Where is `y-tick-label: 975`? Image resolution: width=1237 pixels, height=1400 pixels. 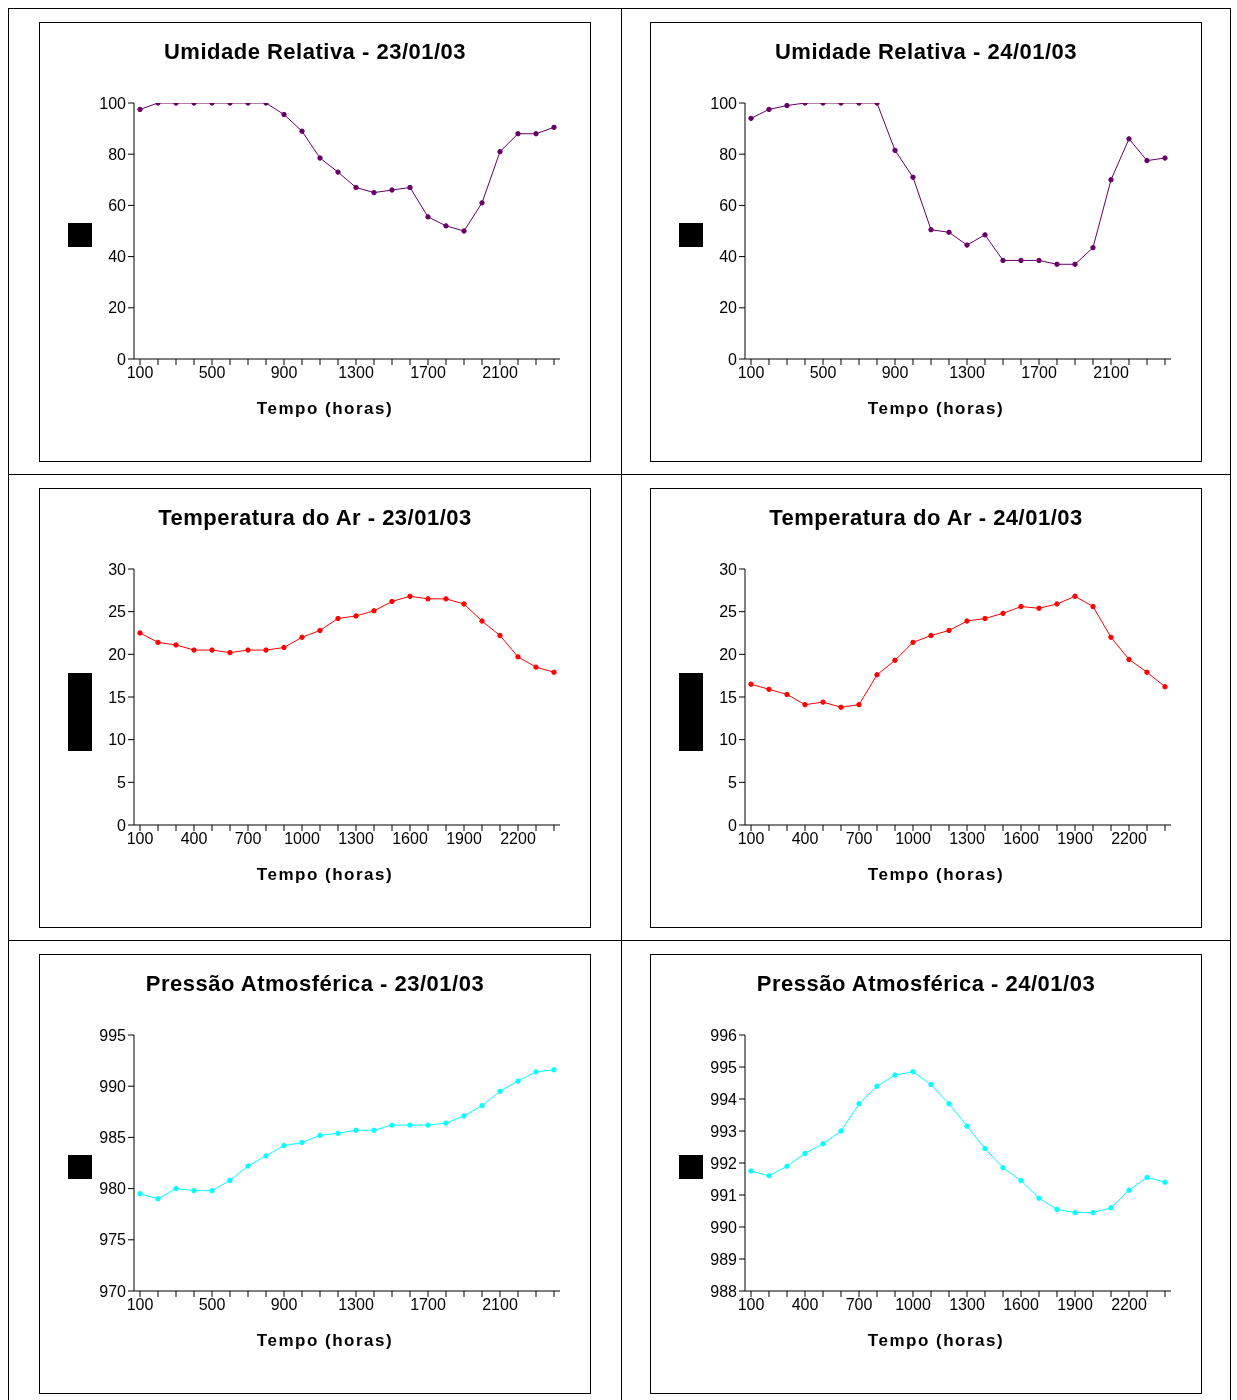
y-tick-label: 975 is located at coordinates (113, 1239).